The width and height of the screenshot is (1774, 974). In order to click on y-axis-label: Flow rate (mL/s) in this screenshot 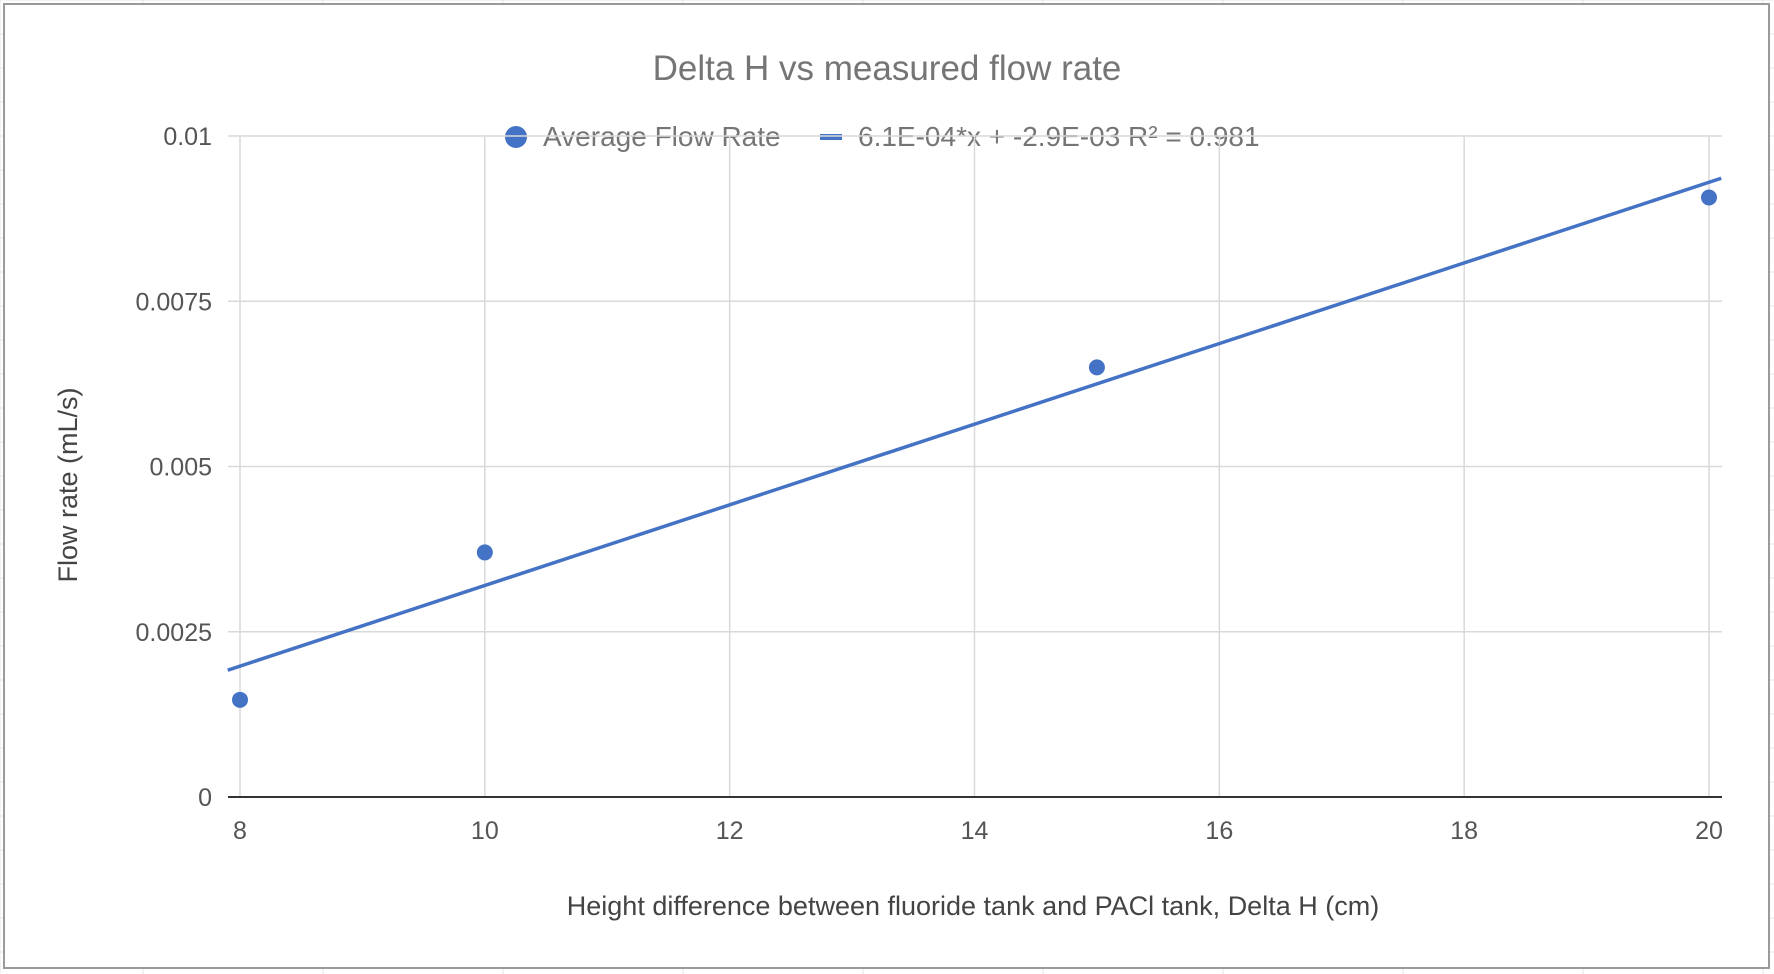, I will do `click(68, 484)`.